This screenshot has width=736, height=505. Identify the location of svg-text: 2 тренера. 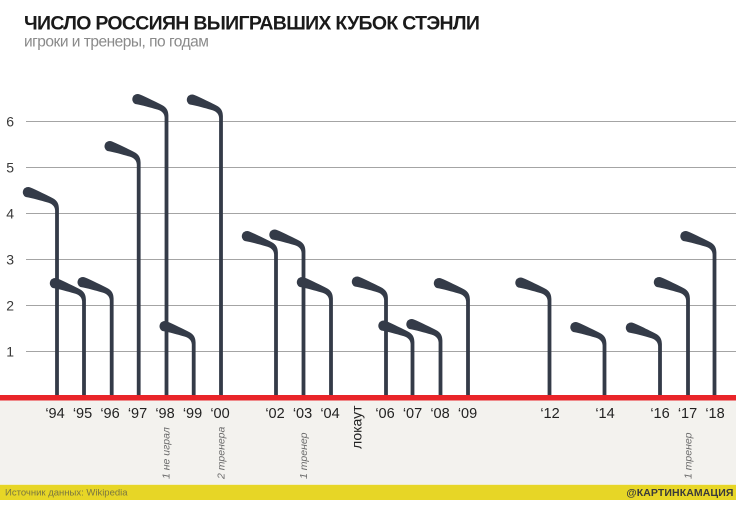
(222, 453).